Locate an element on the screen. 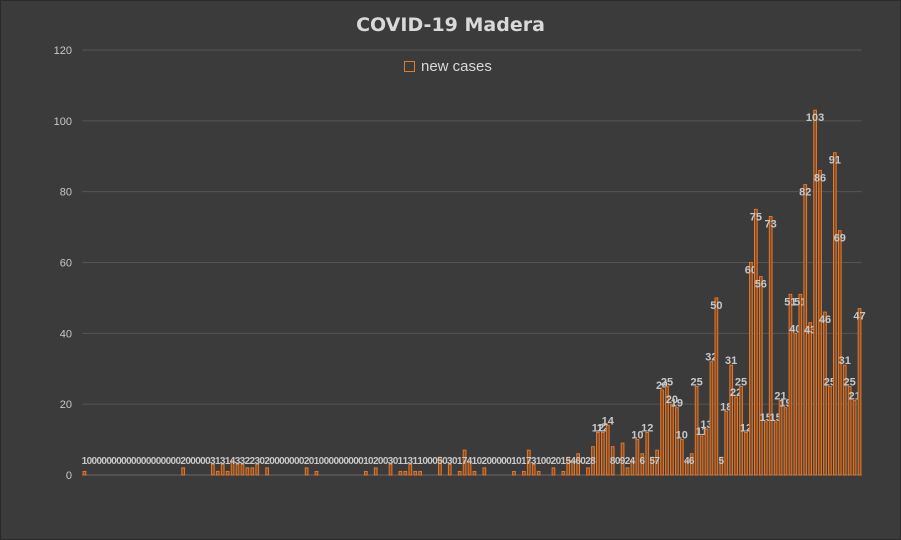 This screenshot has width=901, height=540. data-label: 6 is located at coordinates (643, 461).